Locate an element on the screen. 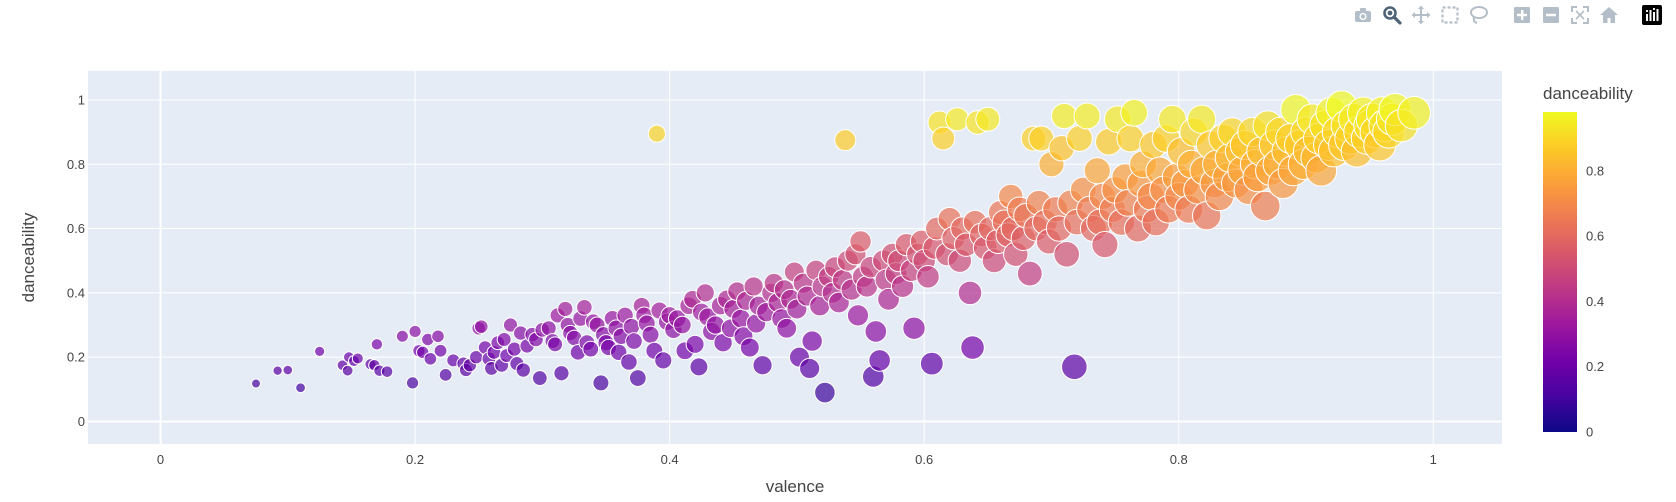  autoscale-button is located at coordinates (1579, 15).